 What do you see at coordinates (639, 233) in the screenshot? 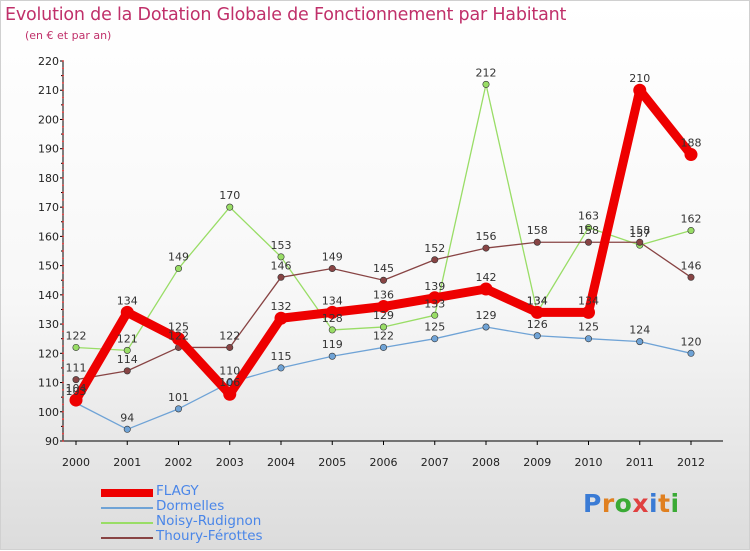
I see `data-label: 157` at bounding box center [639, 233].